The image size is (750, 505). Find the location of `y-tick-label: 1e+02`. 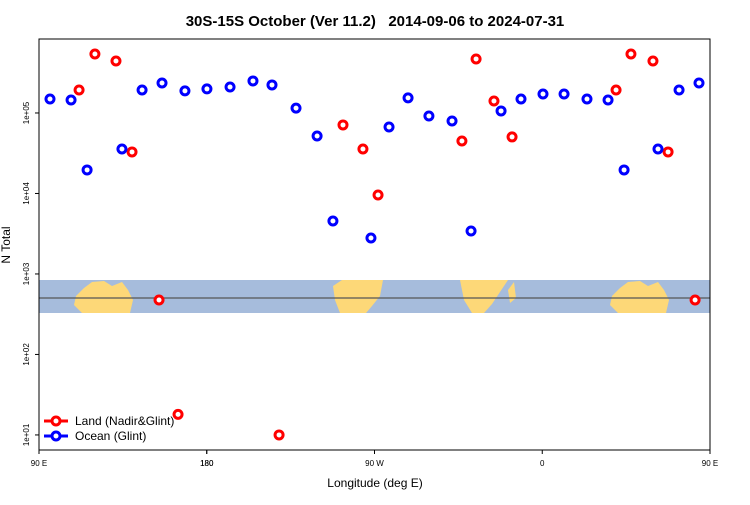

y-tick-label: 1e+02 is located at coordinates (26, 354).